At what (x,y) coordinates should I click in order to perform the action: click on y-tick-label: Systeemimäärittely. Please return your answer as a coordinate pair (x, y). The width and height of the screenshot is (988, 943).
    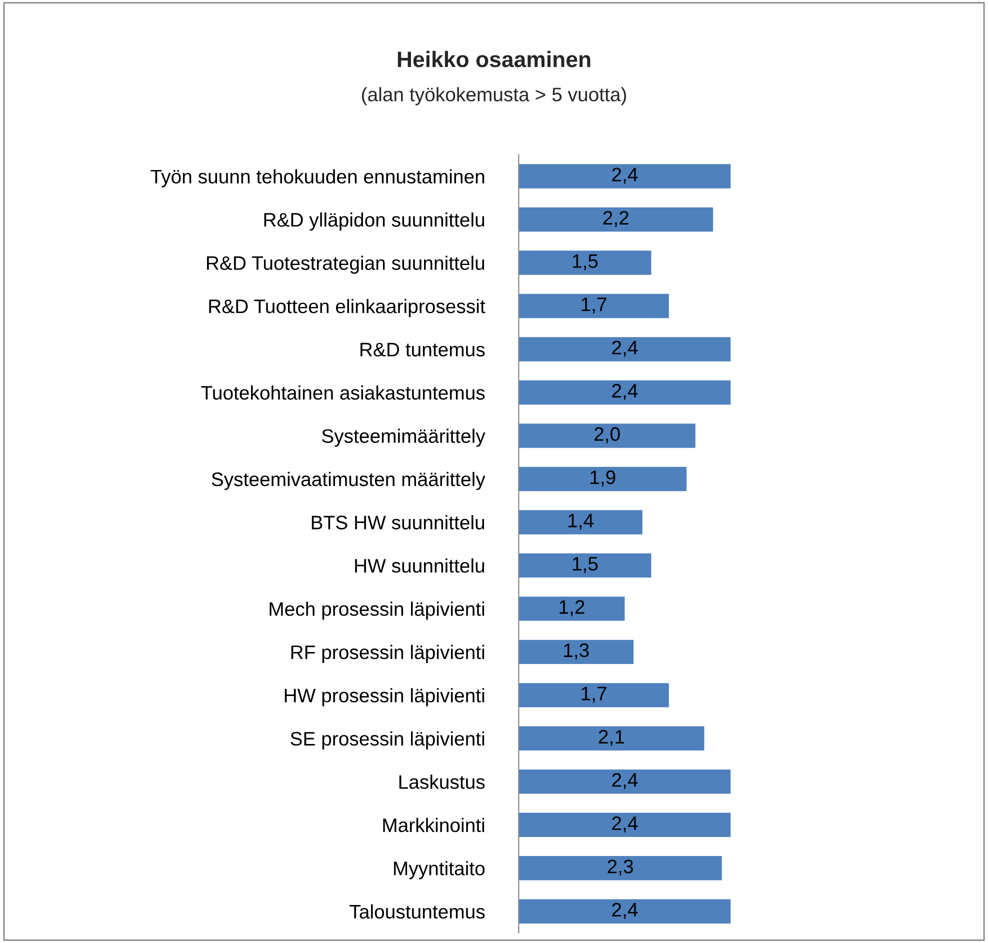
    Looking at the image, I should click on (404, 437).